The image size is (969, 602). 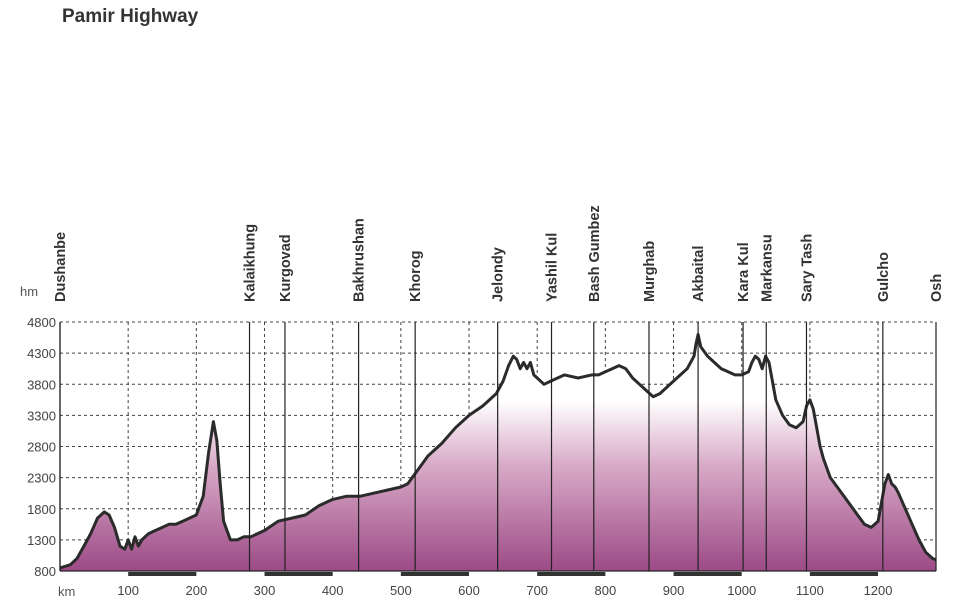 What do you see at coordinates (130, 16) in the screenshot?
I see `chart-title: Pamir Highway` at bounding box center [130, 16].